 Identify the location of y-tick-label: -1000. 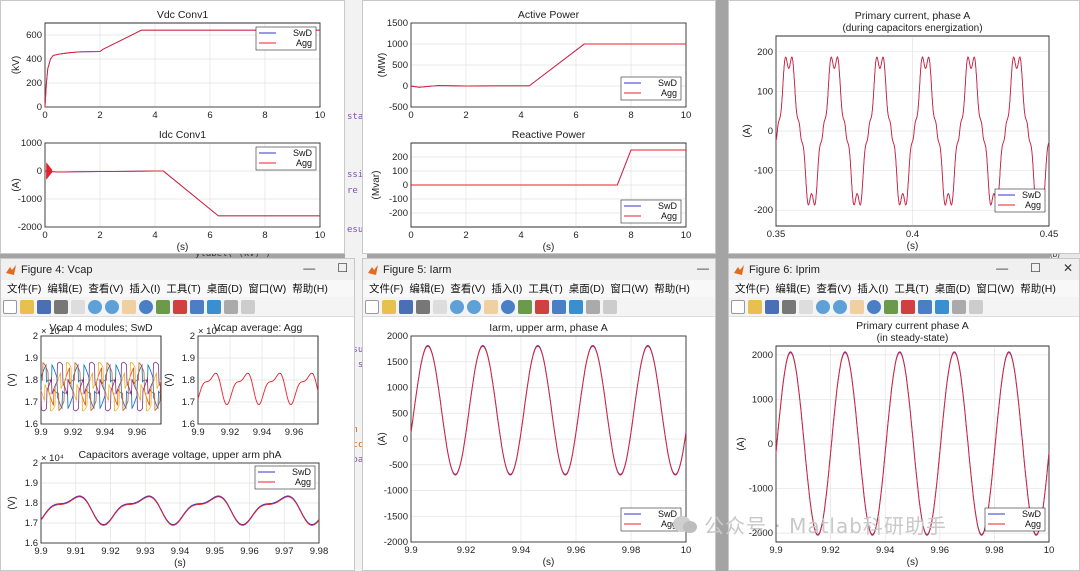
(761, 489).